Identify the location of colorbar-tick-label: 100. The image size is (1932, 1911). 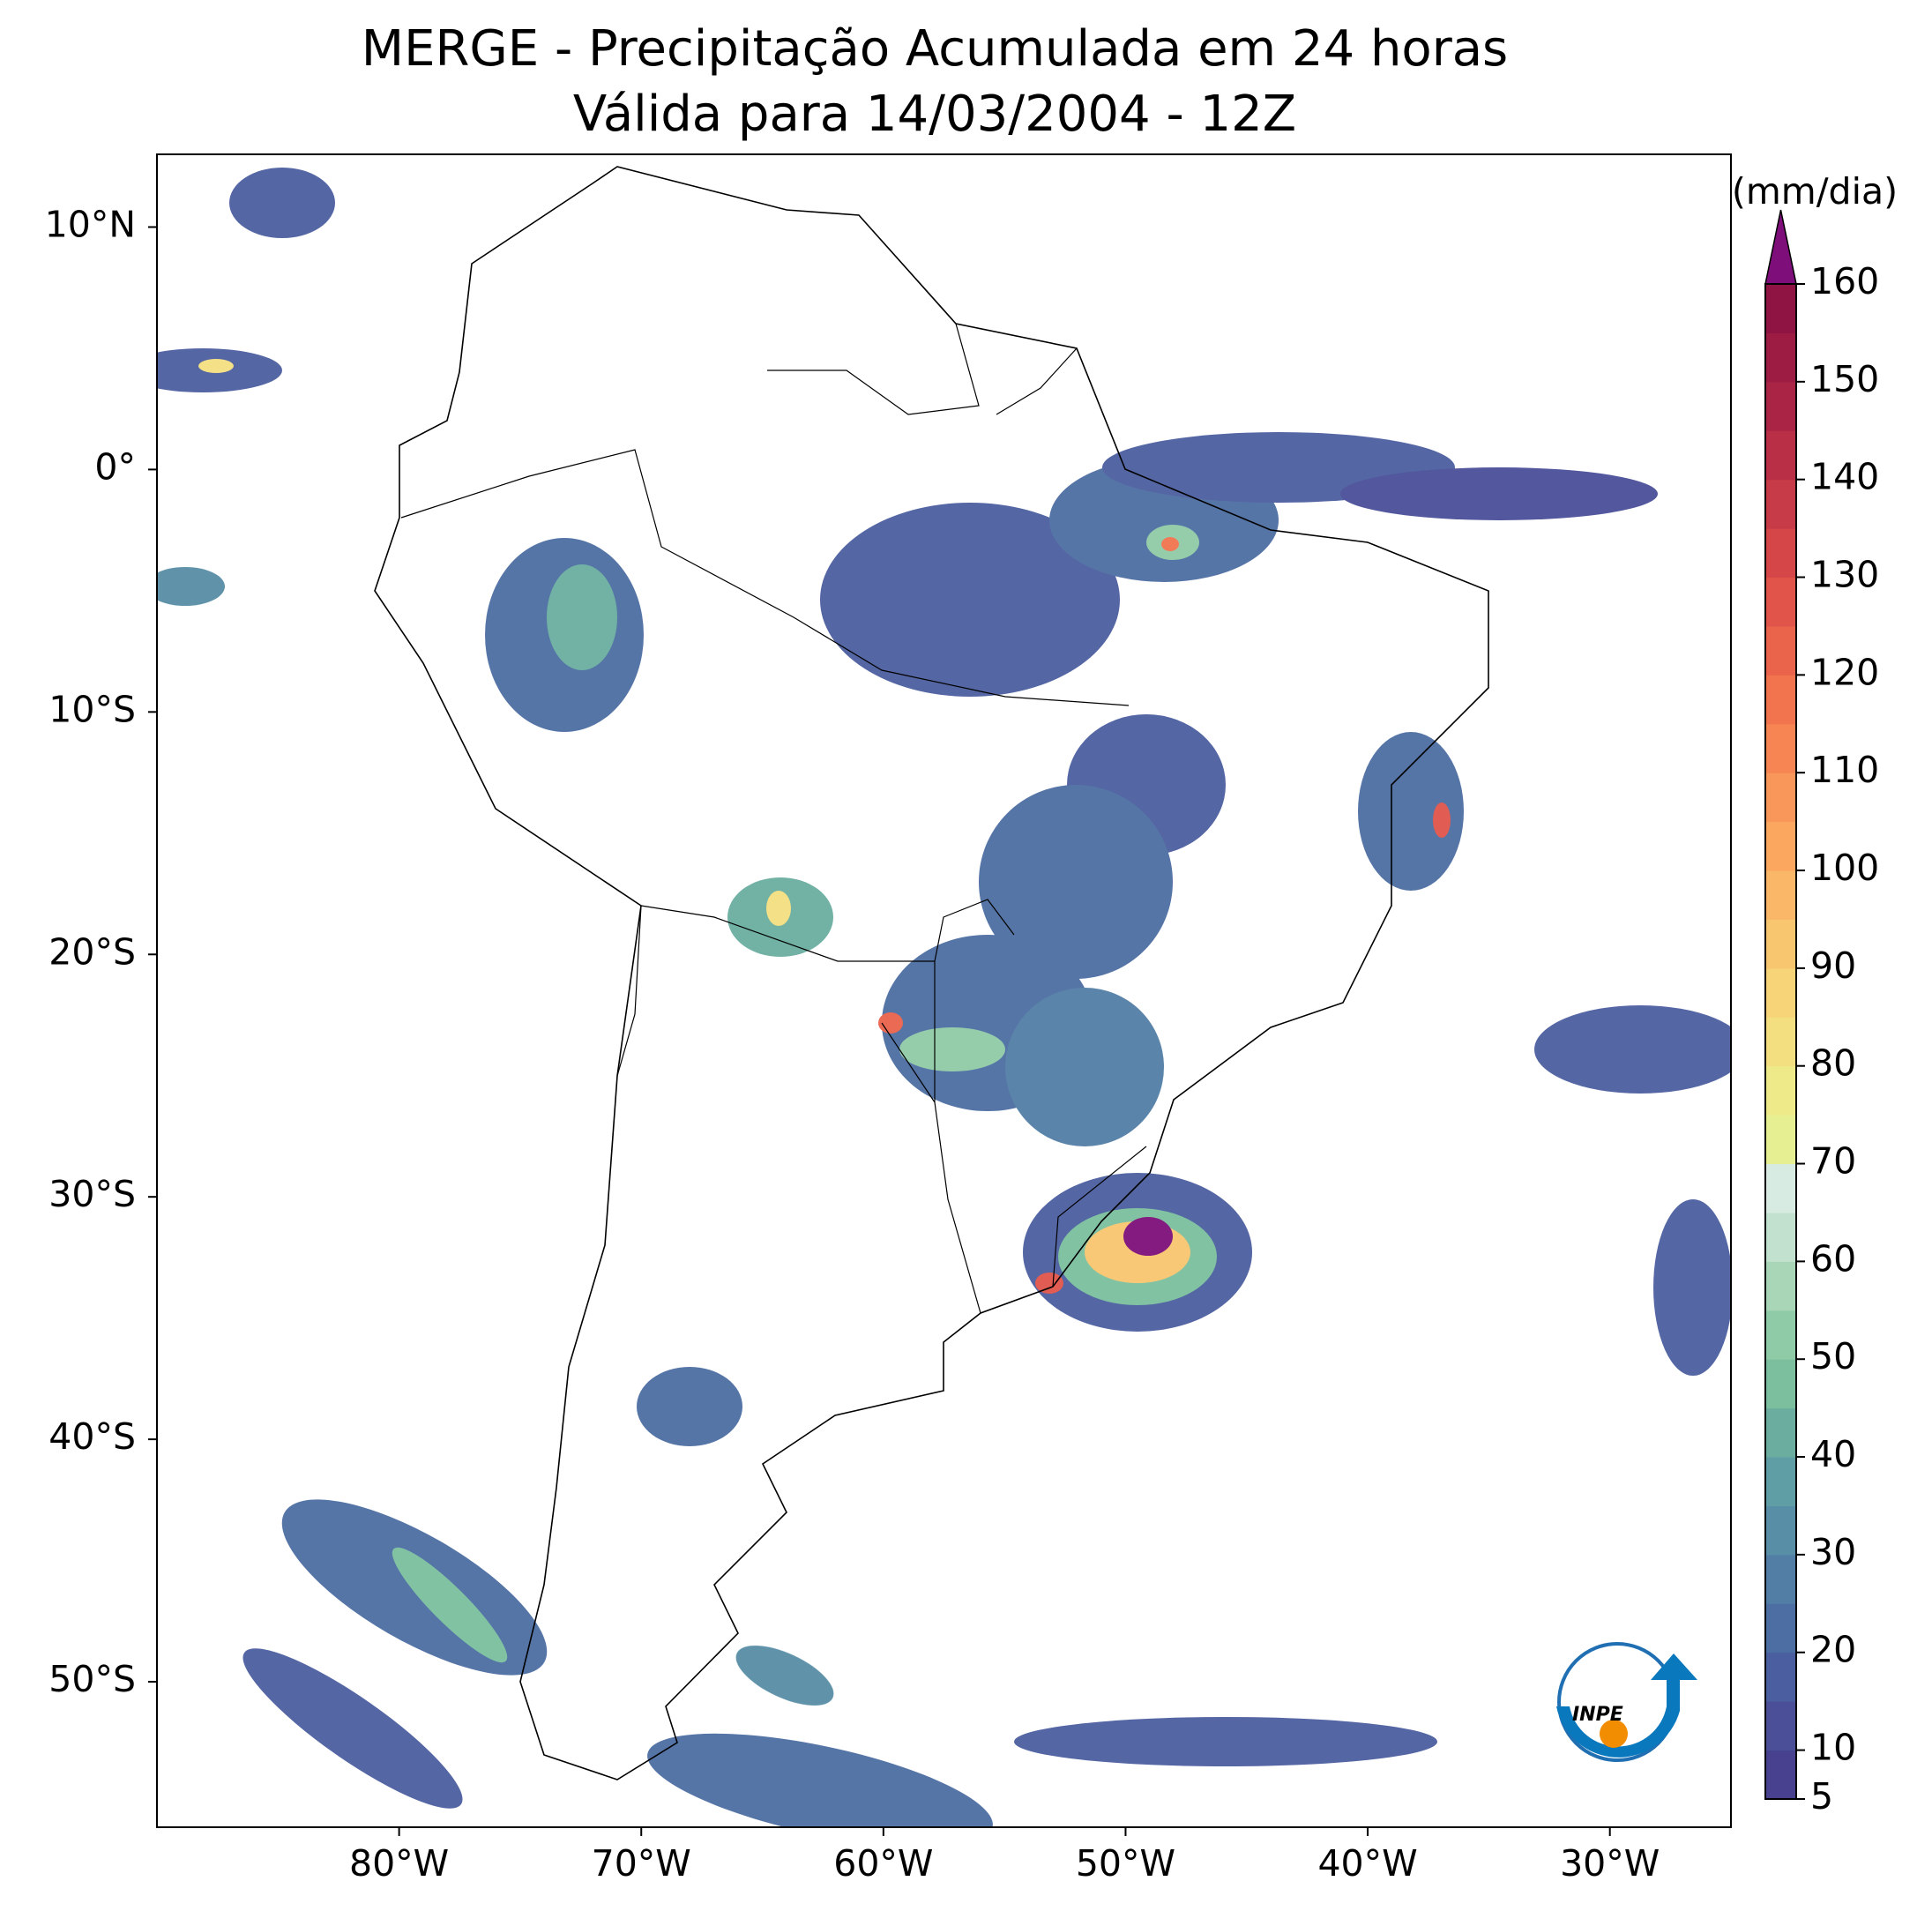
(1844, 868).